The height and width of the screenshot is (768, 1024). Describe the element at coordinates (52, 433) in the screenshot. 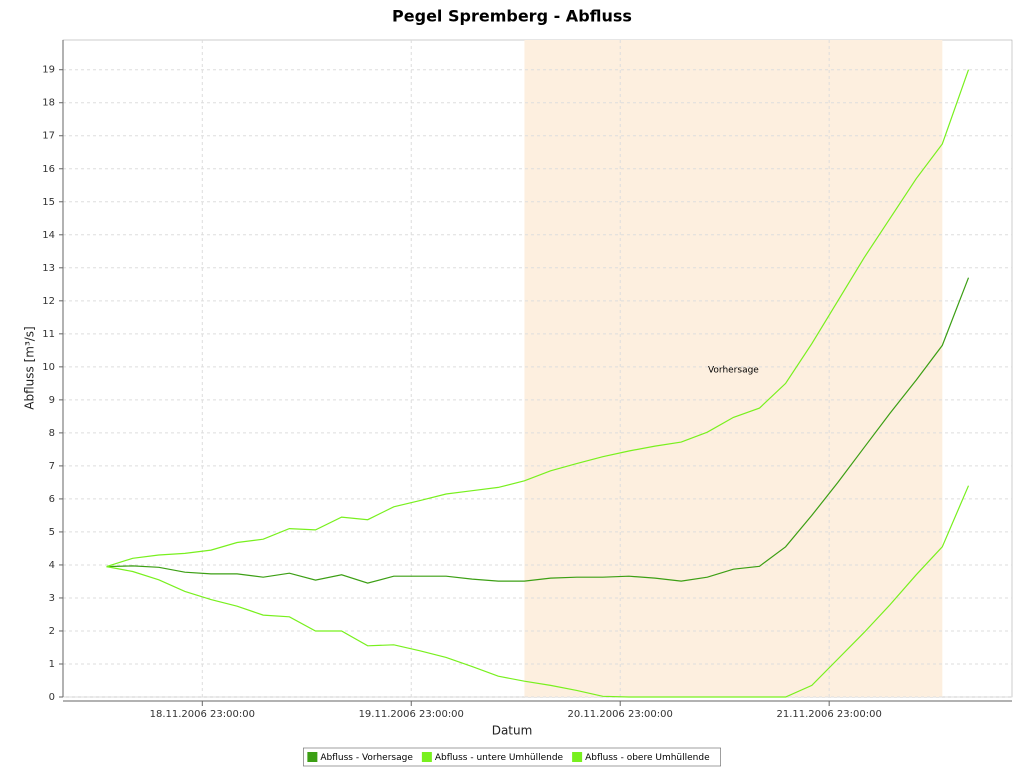

I see `y-tick-label: 8` at that location.